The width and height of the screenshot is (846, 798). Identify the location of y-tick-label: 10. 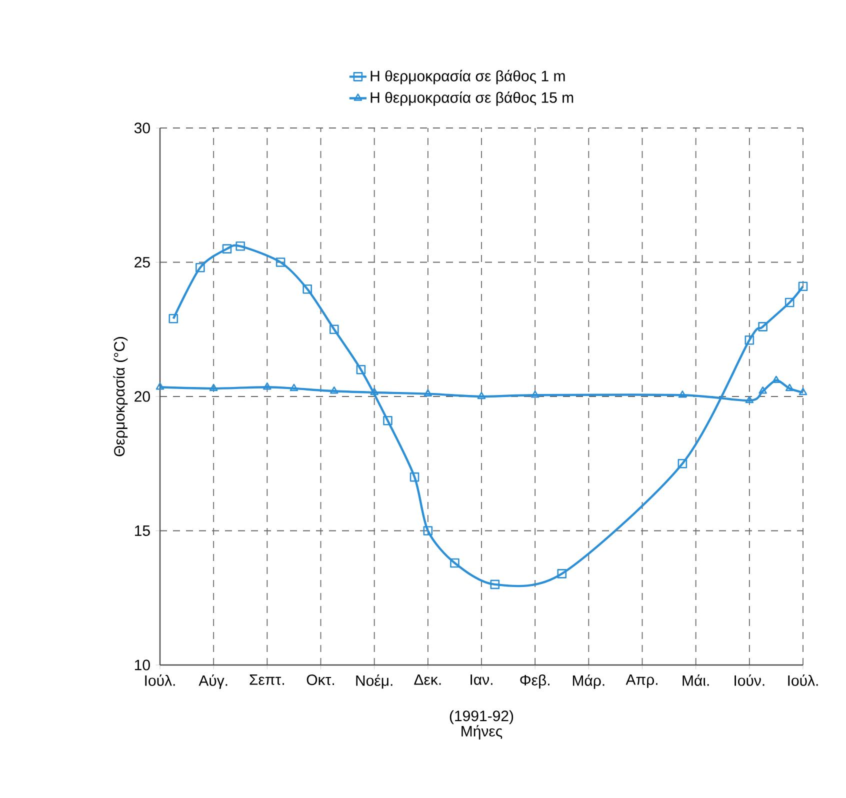
(142, 665).